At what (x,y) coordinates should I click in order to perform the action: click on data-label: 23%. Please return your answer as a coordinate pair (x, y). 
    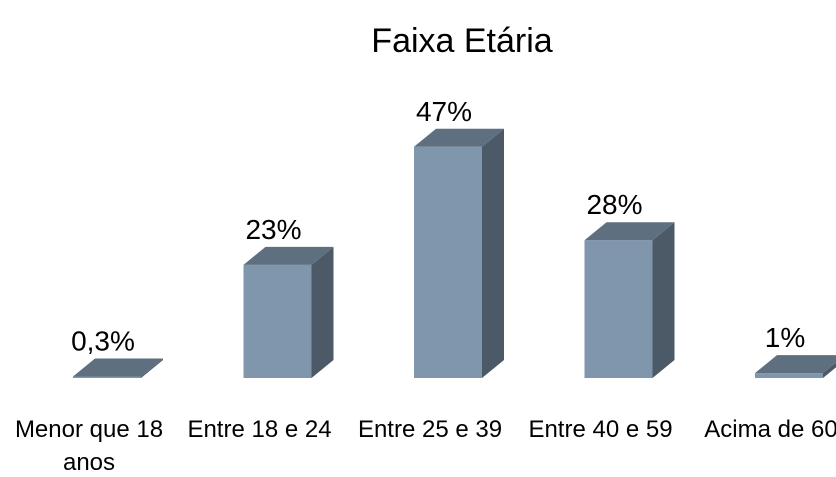
    Looking at the image, I should click on (273, 229).